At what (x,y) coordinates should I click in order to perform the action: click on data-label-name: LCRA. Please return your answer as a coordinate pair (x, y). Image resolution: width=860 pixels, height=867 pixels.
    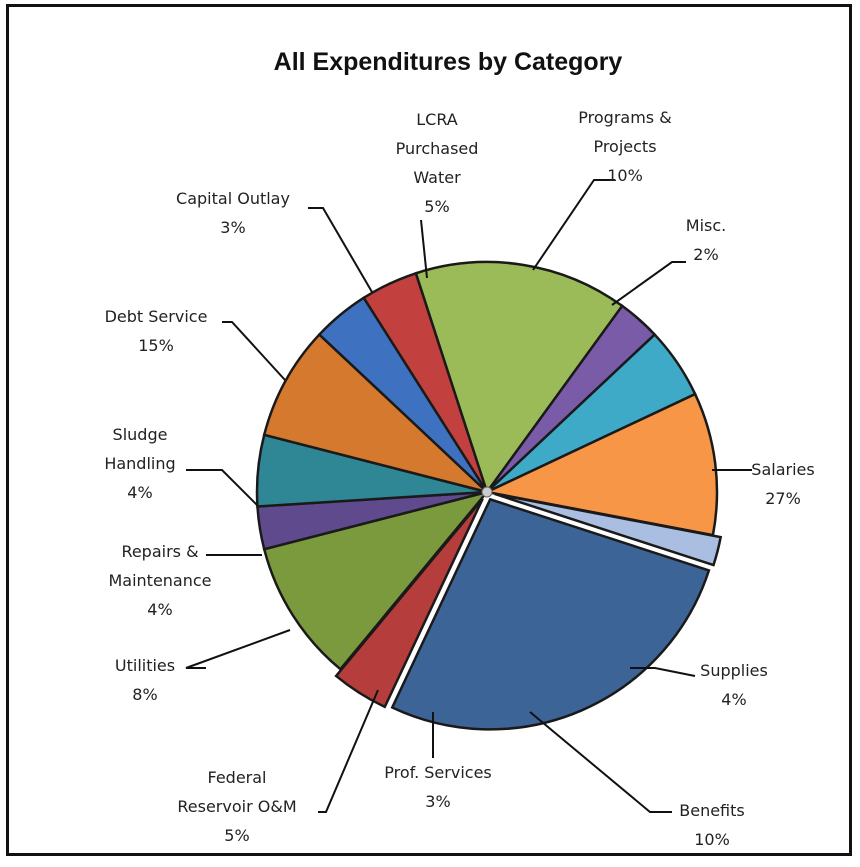
    Looking at the image, I should click on (437, 119).